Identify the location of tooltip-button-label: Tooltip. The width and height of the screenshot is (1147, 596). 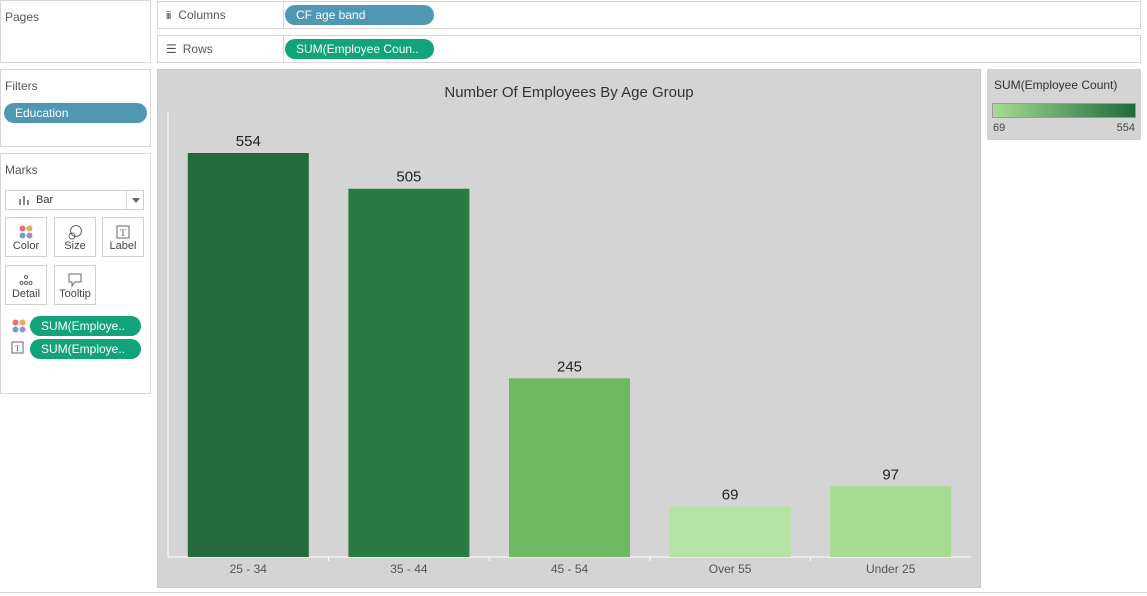
(75, 294).